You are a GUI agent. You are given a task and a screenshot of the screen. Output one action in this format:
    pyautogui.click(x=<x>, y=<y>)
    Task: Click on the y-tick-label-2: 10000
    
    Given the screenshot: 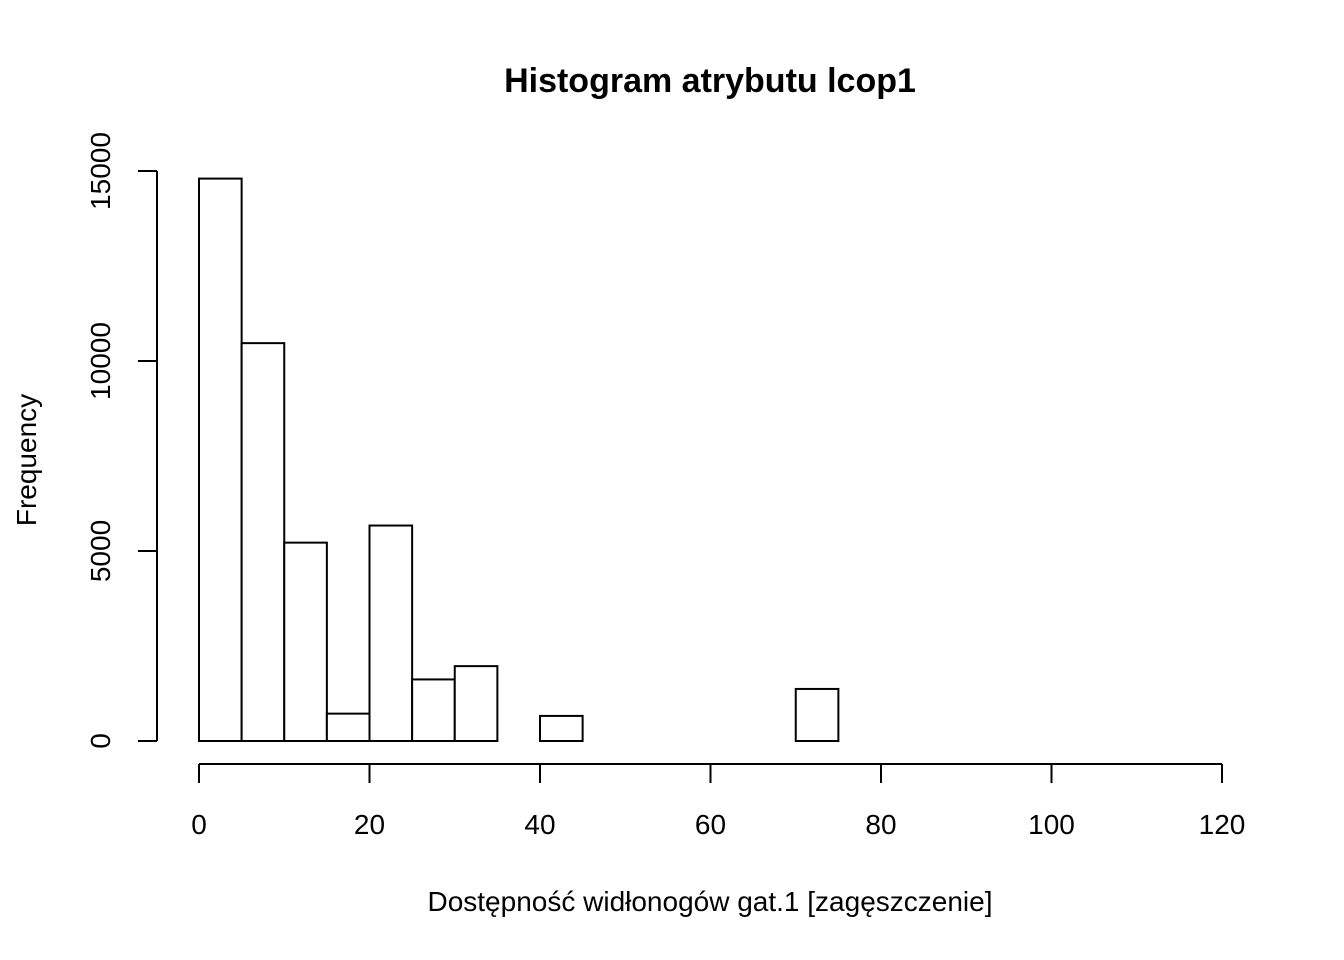 What is the action you would take?
    pyautogui.click(x=100, y=361)
    